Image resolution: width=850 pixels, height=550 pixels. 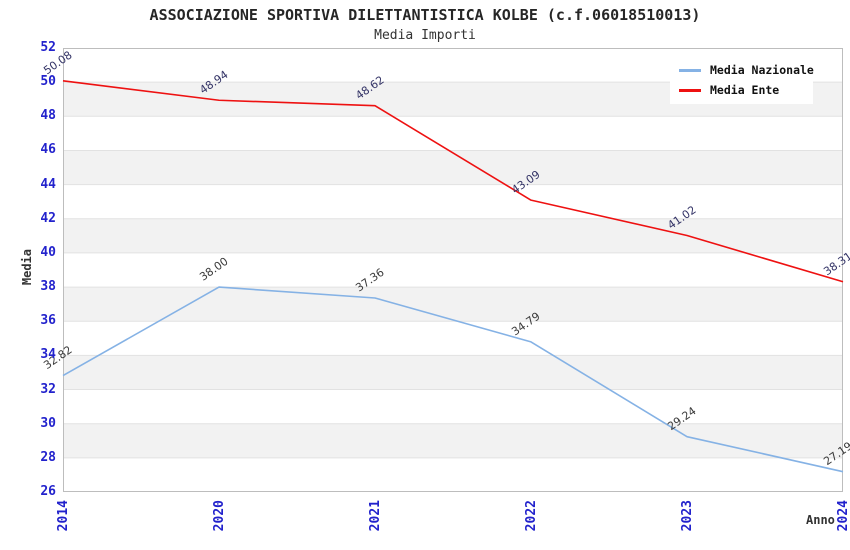 What do you see at coordinates (762, 70) in the screenshot?
I see `legend-label-media-nazionale: Media Nazionale` at bounding box center [762, 70].